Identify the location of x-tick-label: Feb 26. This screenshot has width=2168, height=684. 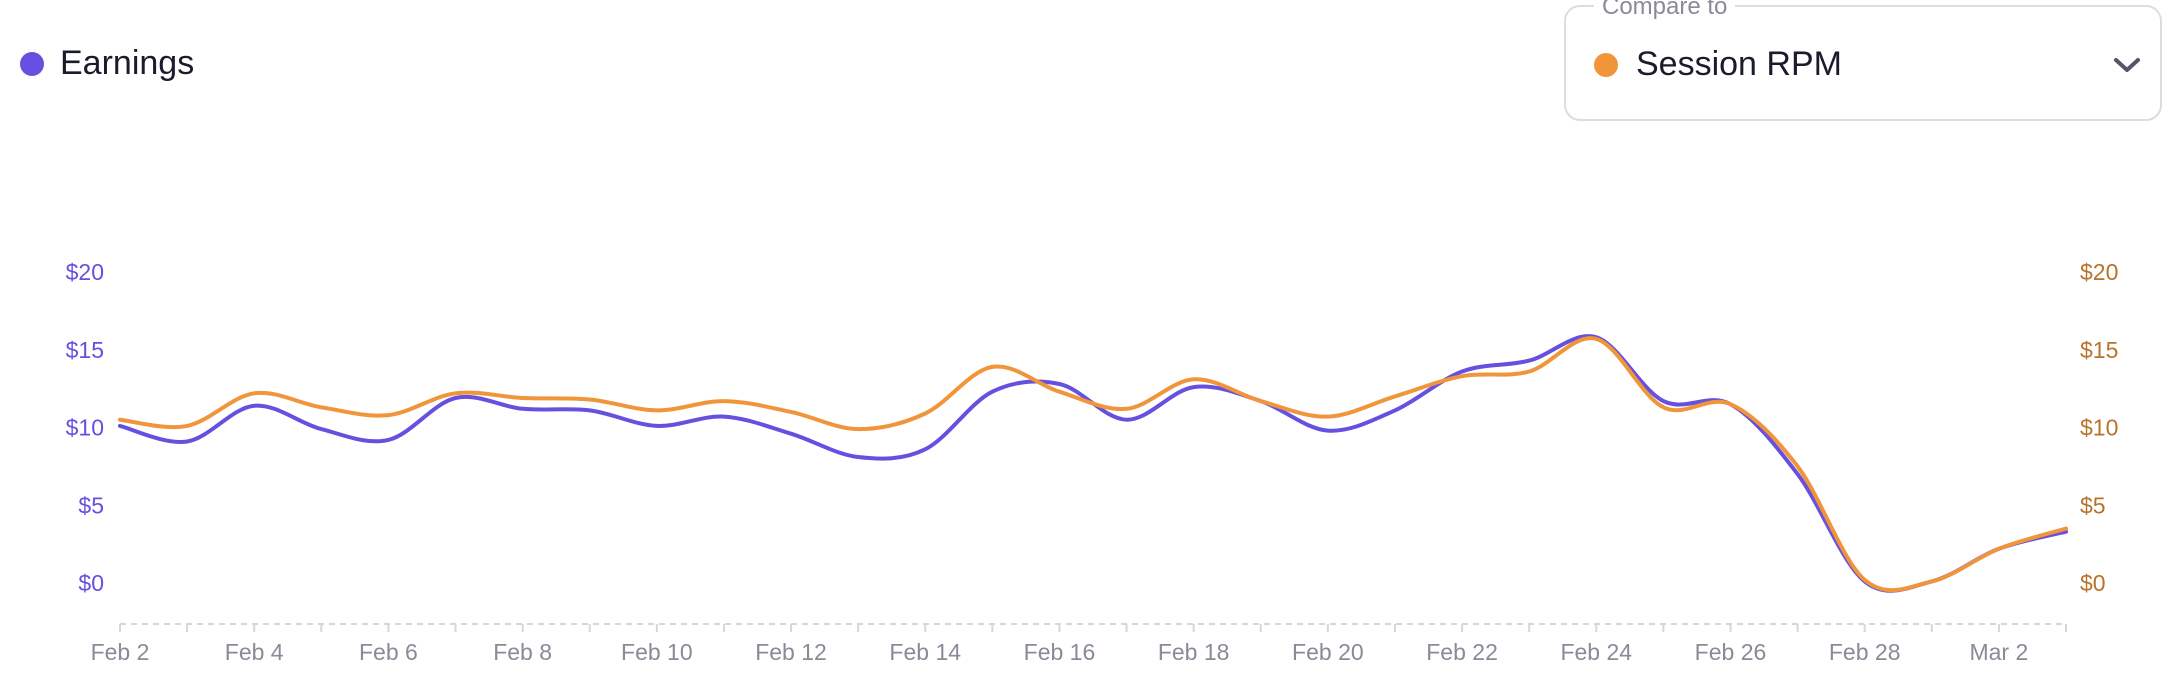
(1731, 652).